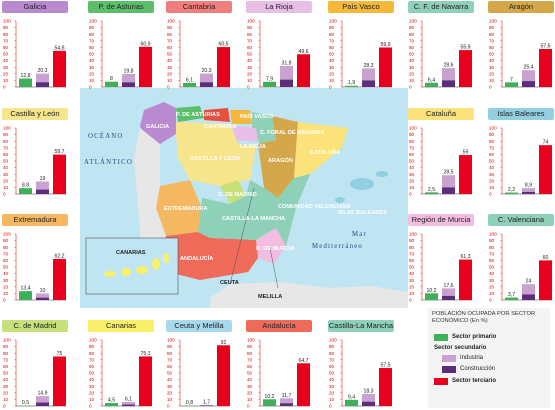 The height and width of the screenshot is (410, 555). I want to click on legend-swatch-construccion, so click(449, 369).